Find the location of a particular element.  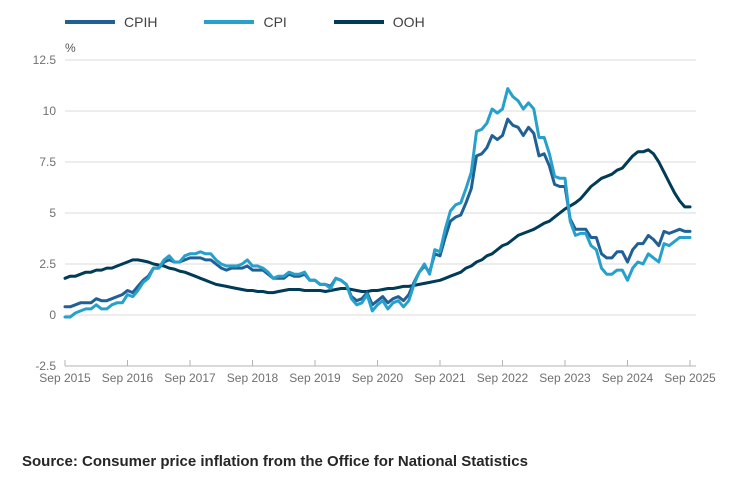

x-axis-tick-label: Sep 2025 is located at coordinates (690, 378).